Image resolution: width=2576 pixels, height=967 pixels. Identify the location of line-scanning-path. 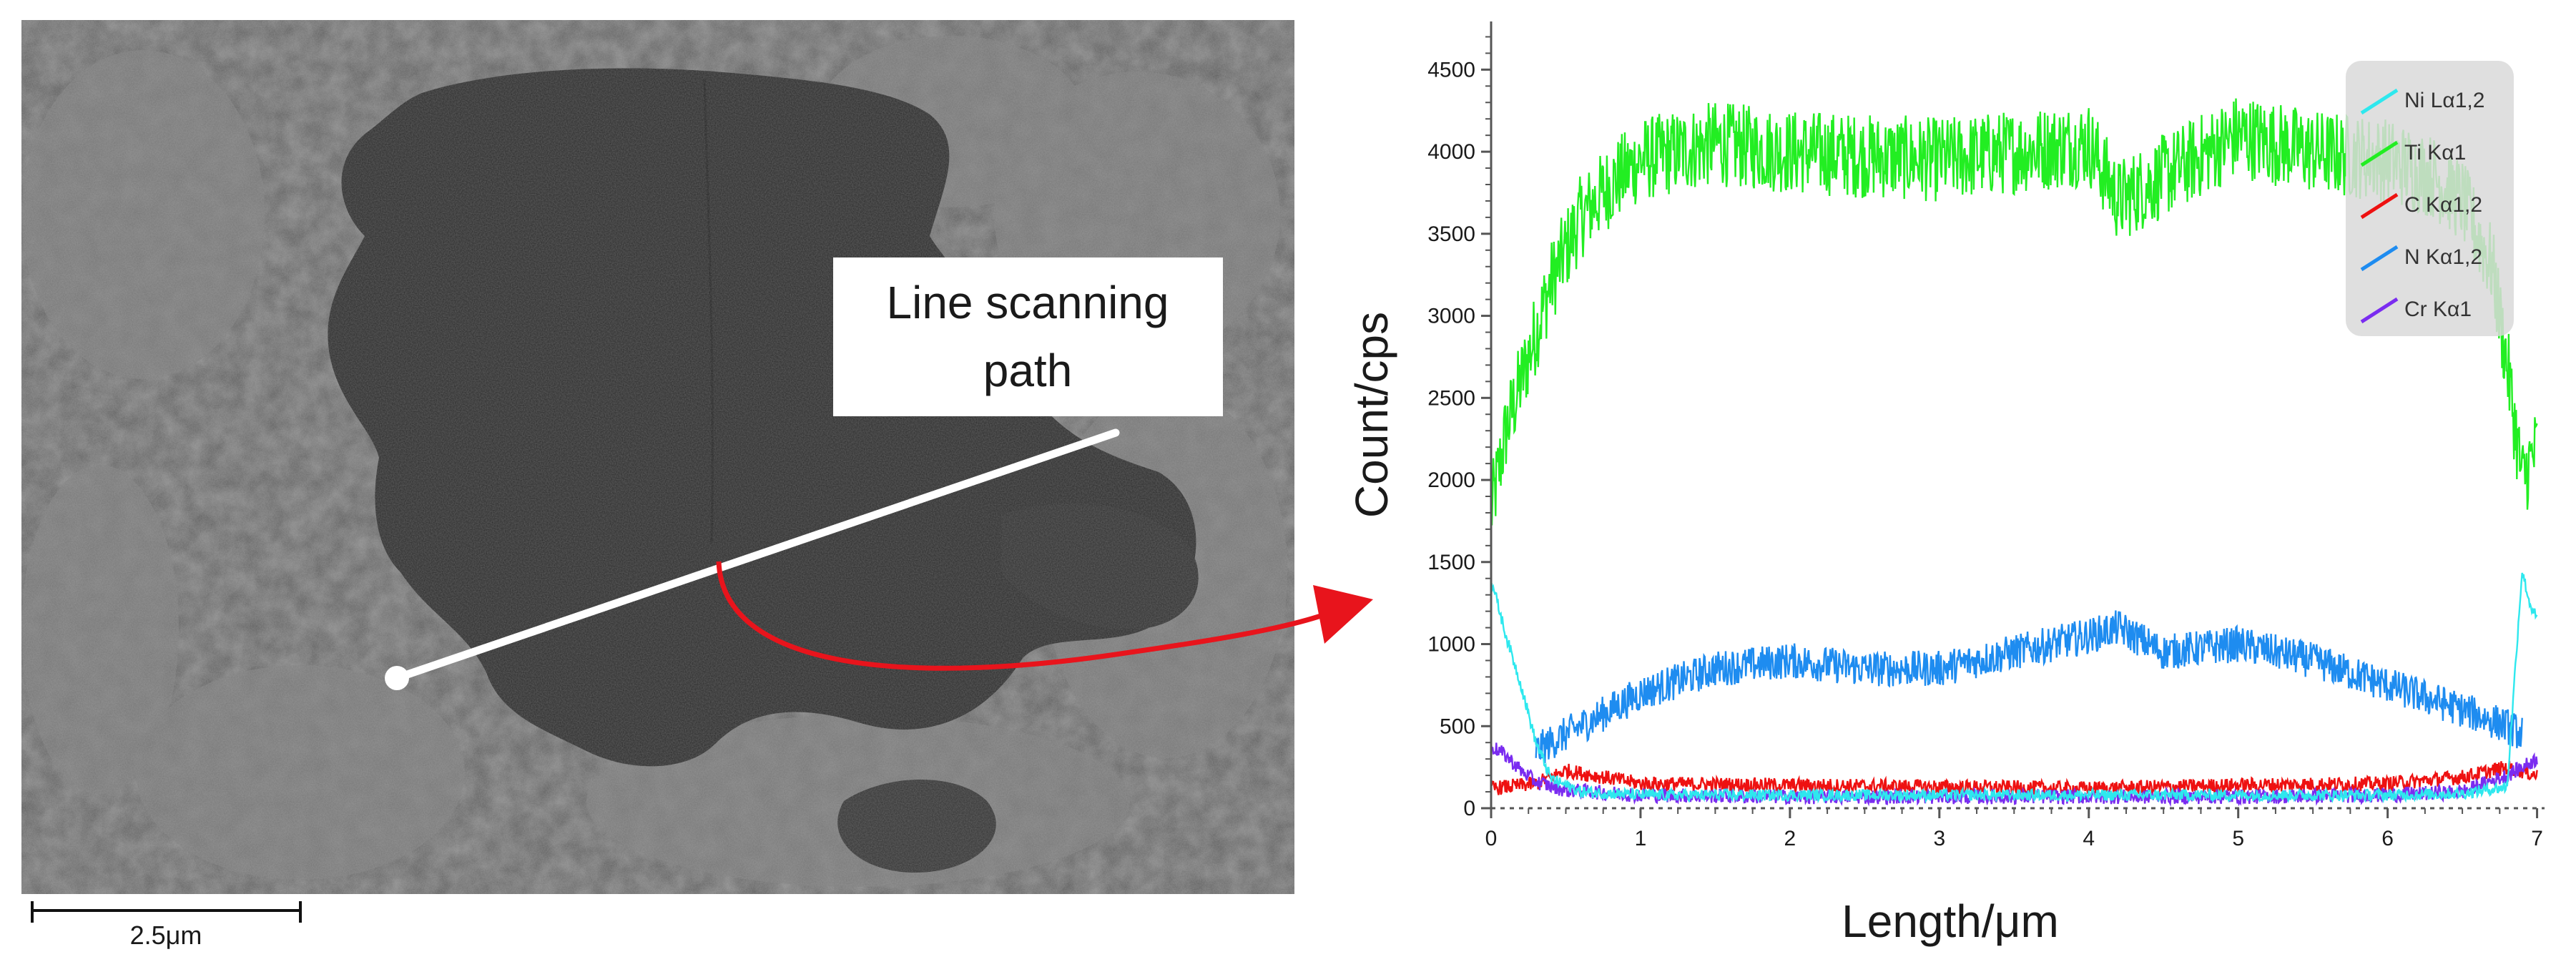
(757, 555).